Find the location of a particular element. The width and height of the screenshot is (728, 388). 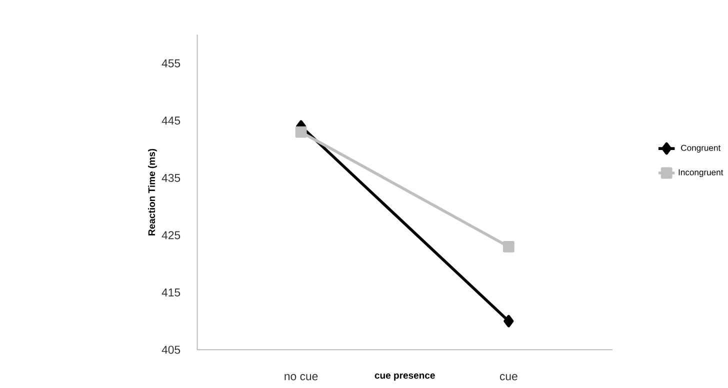

y-tick-label: 455 is located at coordinates (171, 64).